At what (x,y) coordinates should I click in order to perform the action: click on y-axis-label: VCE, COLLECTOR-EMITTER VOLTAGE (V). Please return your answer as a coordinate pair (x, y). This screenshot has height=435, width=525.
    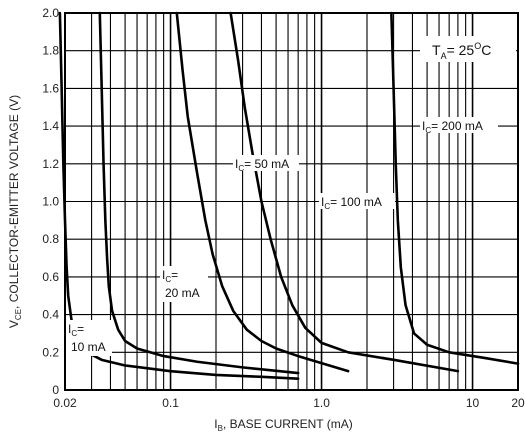
    Looking at the image, I should click on (15, 211).